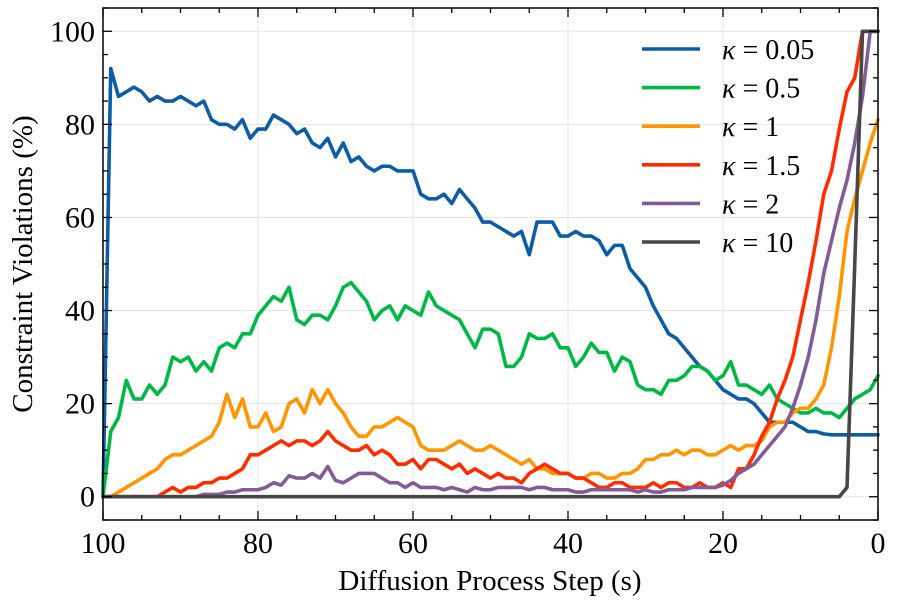 The image size is (897, 607). I want to click on x-tick-label: 80, so click(258, 543).